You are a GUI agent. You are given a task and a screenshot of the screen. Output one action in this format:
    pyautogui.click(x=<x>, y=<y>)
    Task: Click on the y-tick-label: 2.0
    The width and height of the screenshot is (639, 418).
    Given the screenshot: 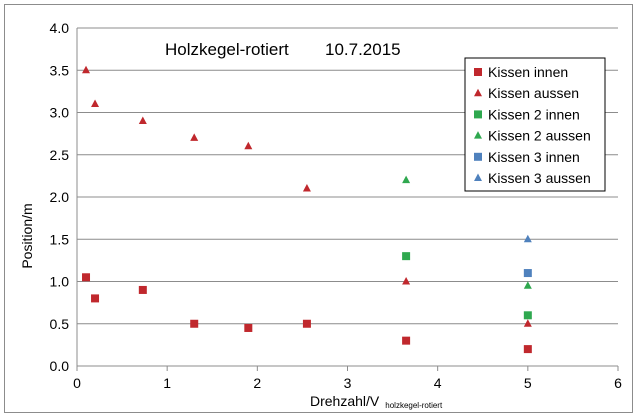 What is the action you would take?
    pyautogui.click(x=60, y=197)
    